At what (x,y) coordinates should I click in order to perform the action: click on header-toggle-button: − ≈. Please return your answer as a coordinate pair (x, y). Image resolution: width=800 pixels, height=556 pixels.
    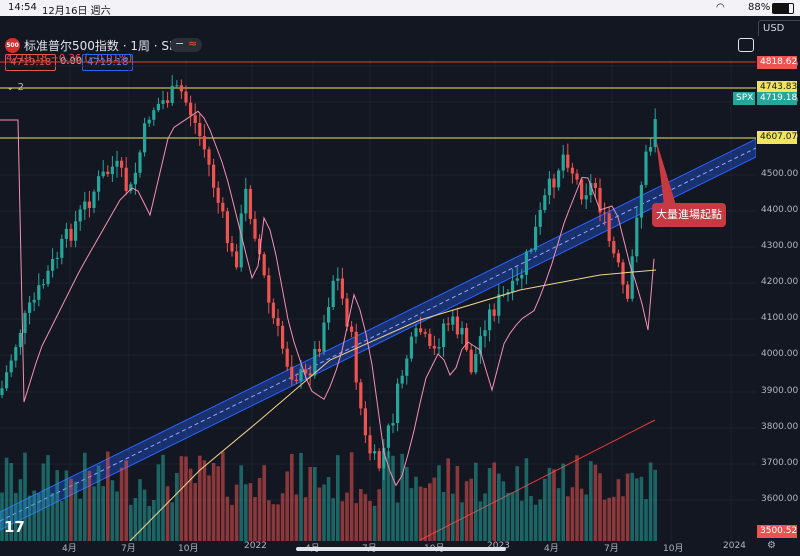
    Looking at the image, I should click on (186, 44).